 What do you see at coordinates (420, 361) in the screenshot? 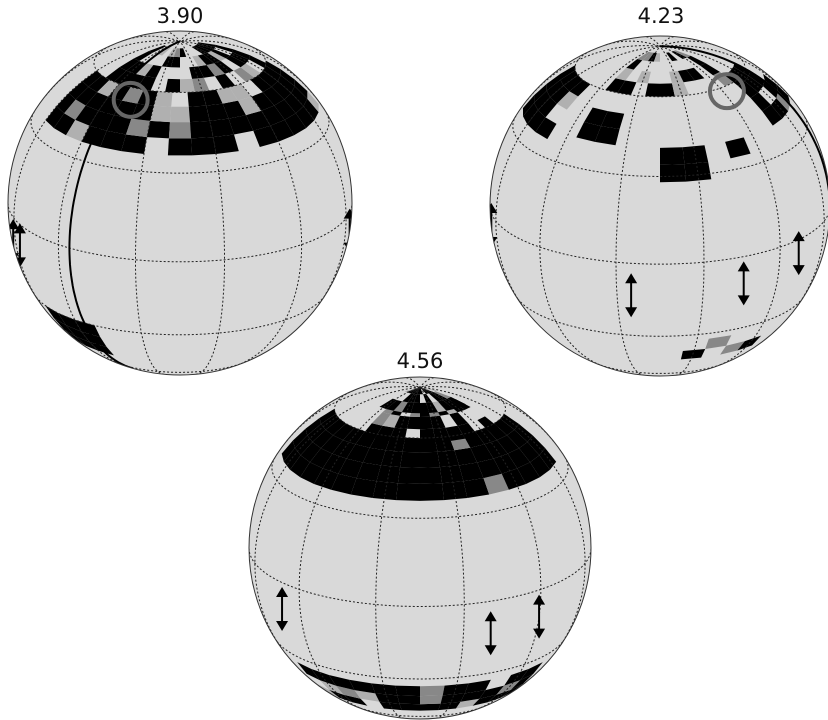
I see `panel-label: 4.56` at bounding box center [420, 361].